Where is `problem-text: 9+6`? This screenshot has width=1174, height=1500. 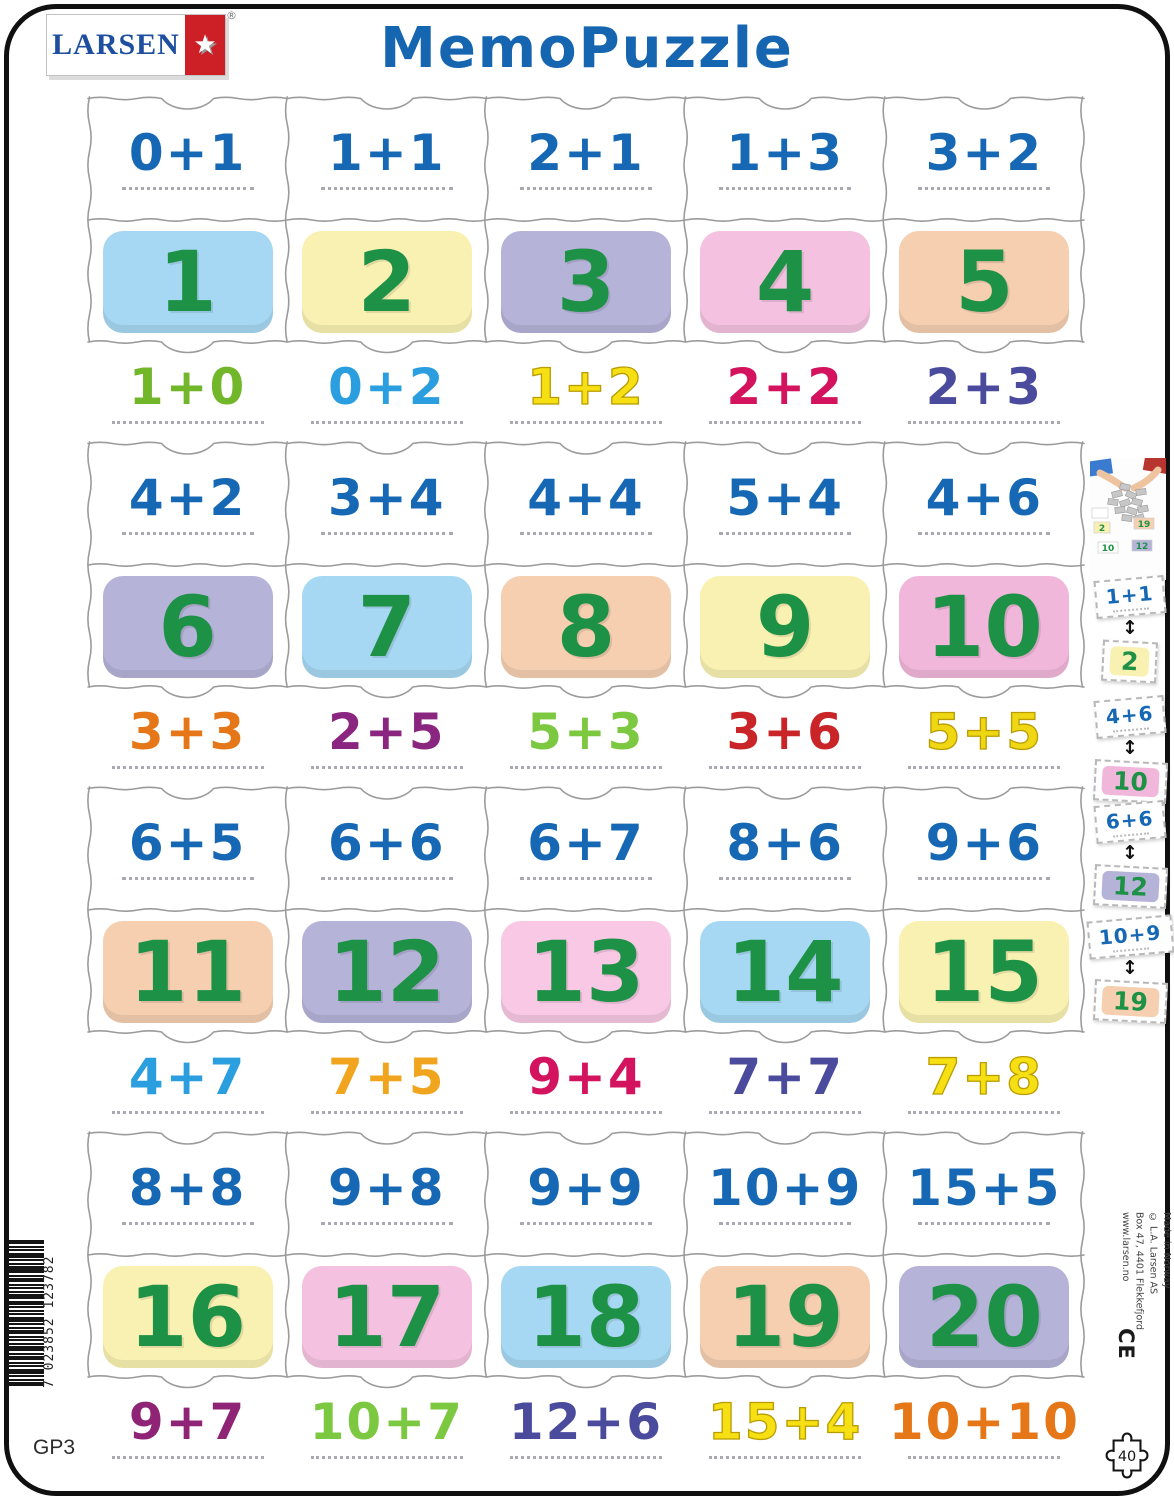
problem-text: 9+6 is located at coordinates (984, 842).